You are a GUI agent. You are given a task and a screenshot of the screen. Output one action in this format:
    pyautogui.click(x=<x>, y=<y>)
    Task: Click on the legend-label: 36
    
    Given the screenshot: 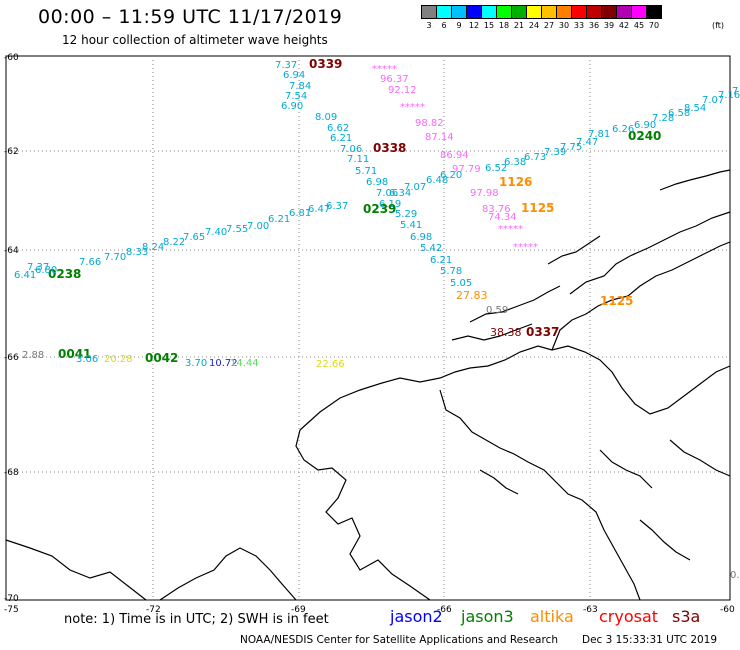 What is the action you would take?
    pyautogui.click(x=594, y=25)
    